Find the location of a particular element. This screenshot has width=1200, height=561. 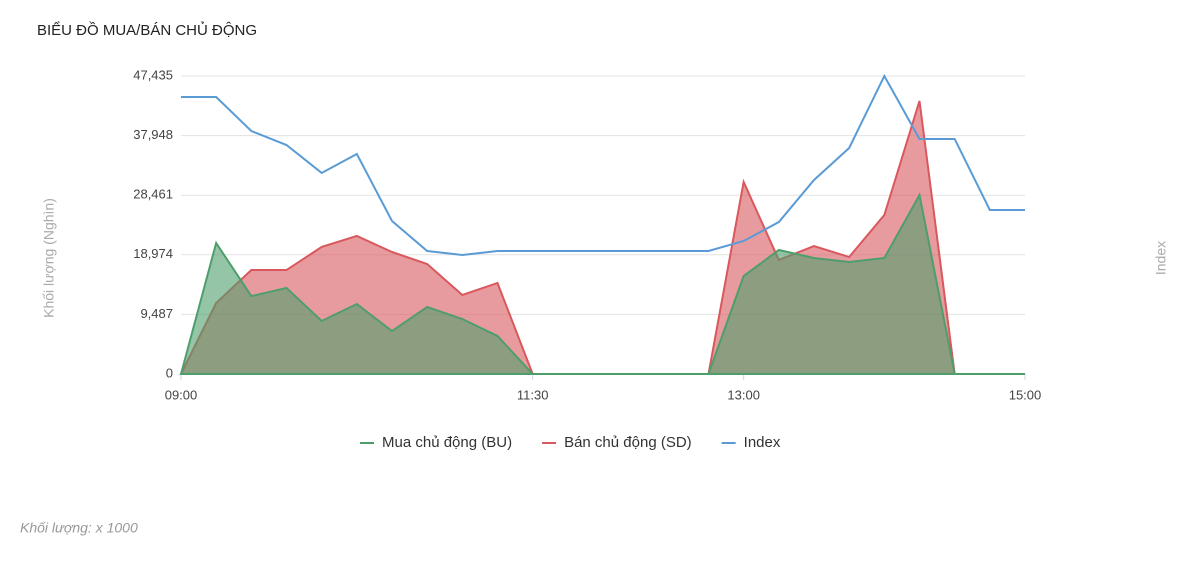

y-tick-label: 0 is located at coordinates (169, 372).